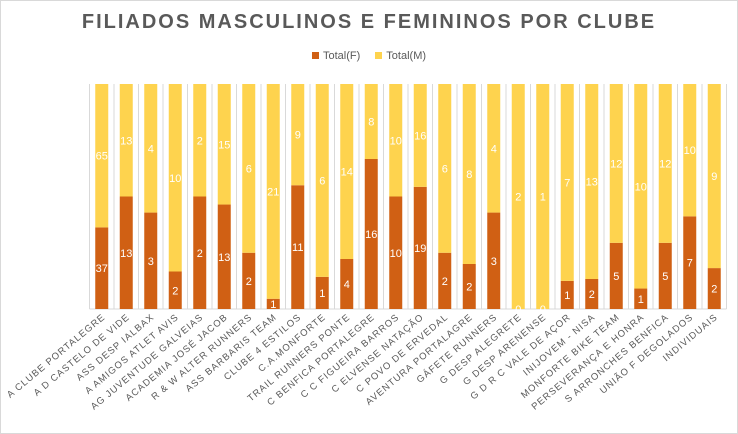  I want to click on data-label-female: 19, so click(420, 249).